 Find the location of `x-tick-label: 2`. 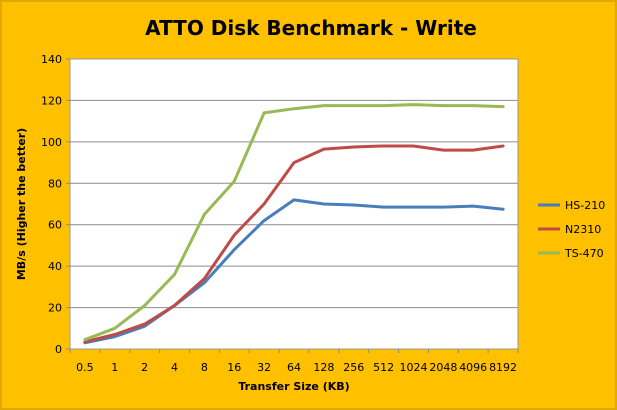

x-tick-label: 2 is located at coordinates (144, 367).